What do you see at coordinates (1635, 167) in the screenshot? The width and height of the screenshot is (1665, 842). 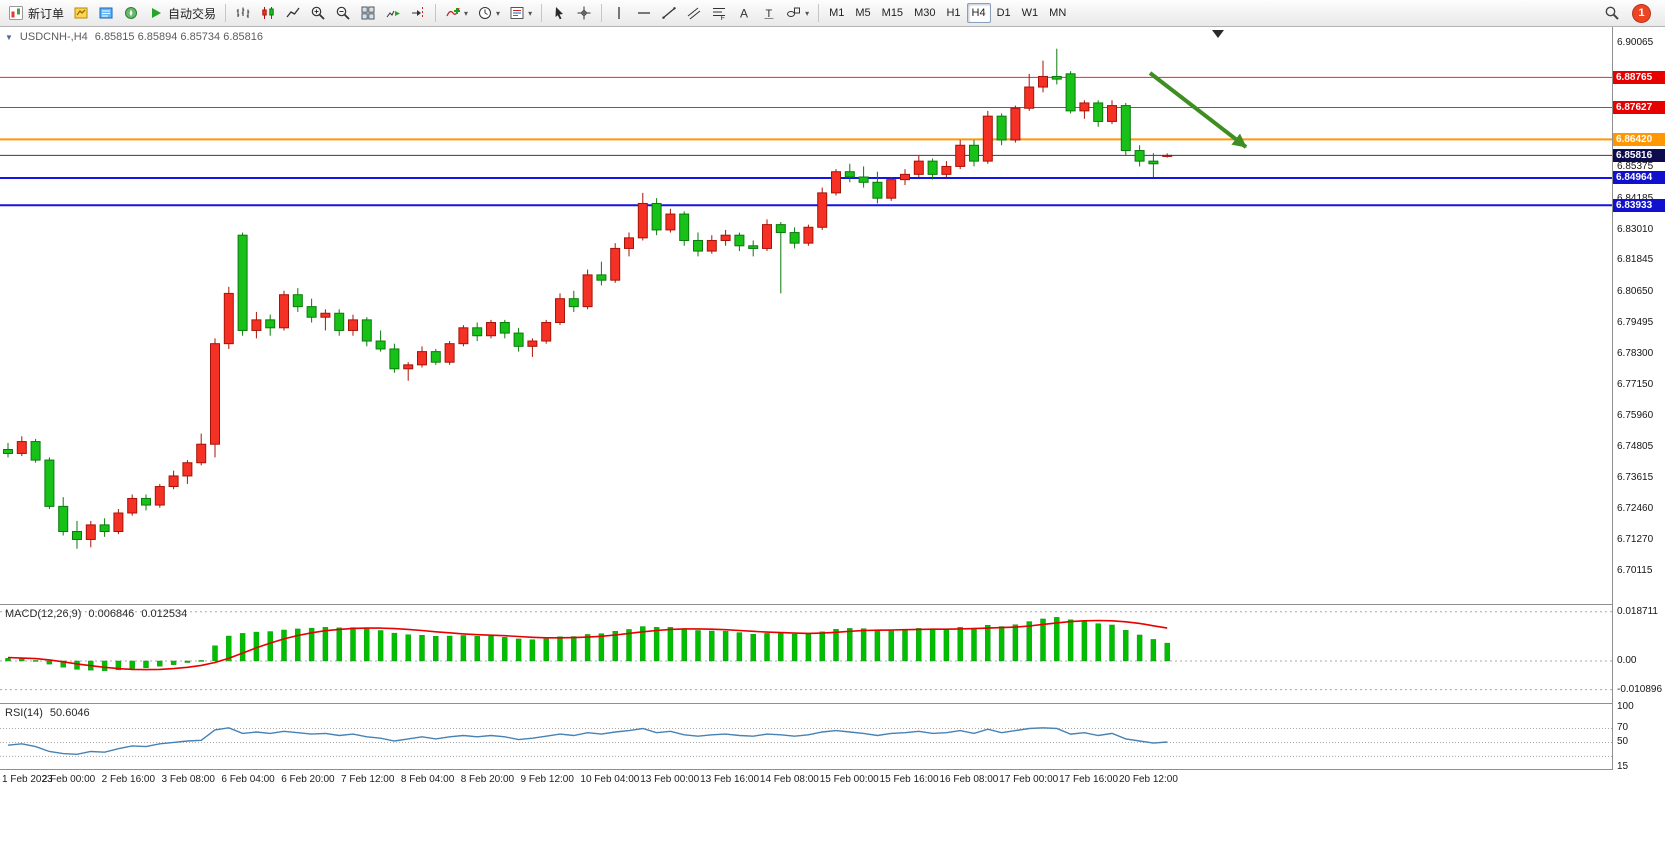 I see `price-tick: 6.85375` at bounding box center [1635, 167].